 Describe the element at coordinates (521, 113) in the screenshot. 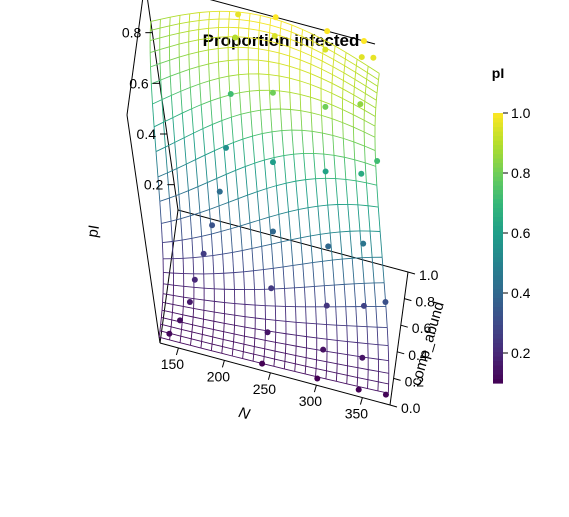

I see `colorbar-tick-label: 1.0` at that location.